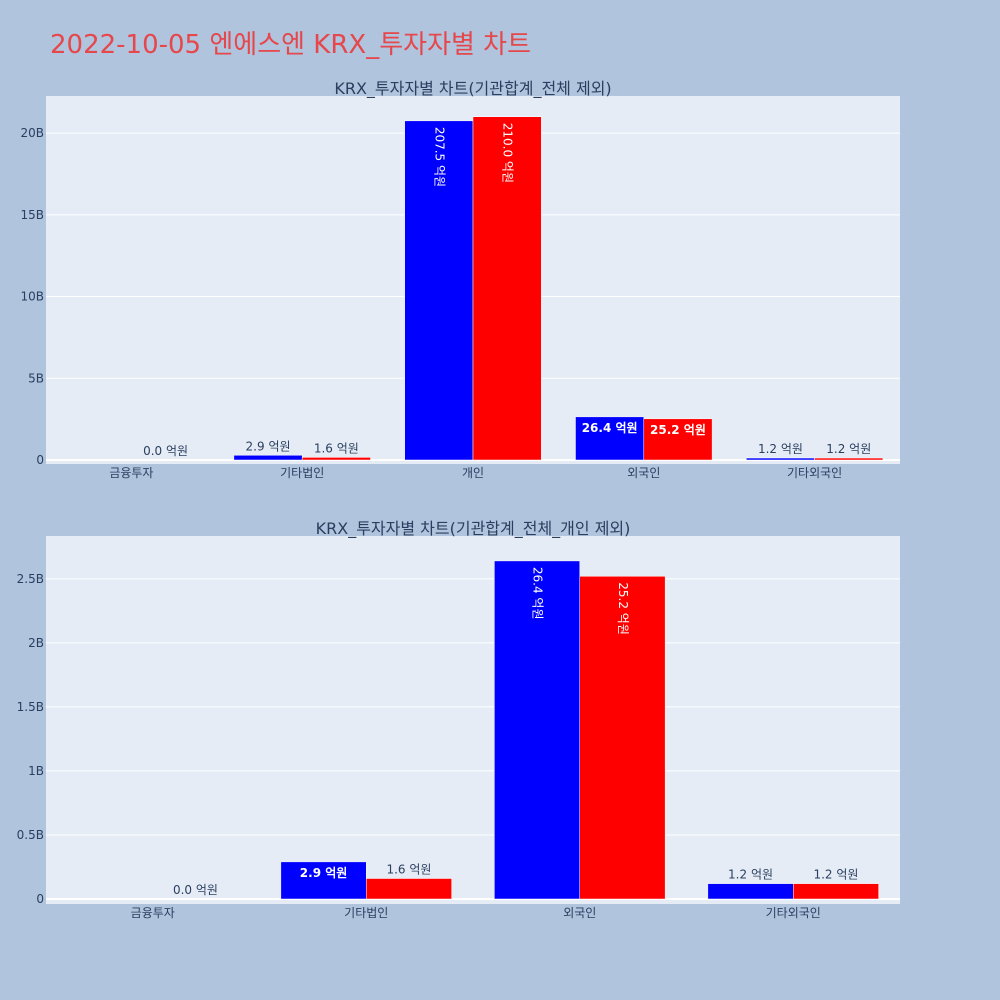  I want to click on y-tick-label: 10B, so click(32, 297).